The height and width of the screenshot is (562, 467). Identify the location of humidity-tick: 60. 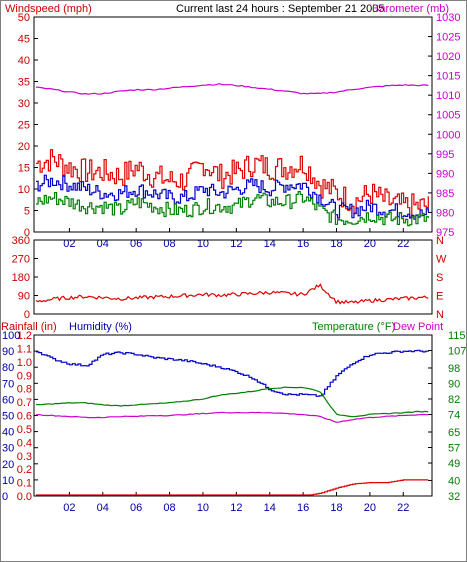
(8, 400).